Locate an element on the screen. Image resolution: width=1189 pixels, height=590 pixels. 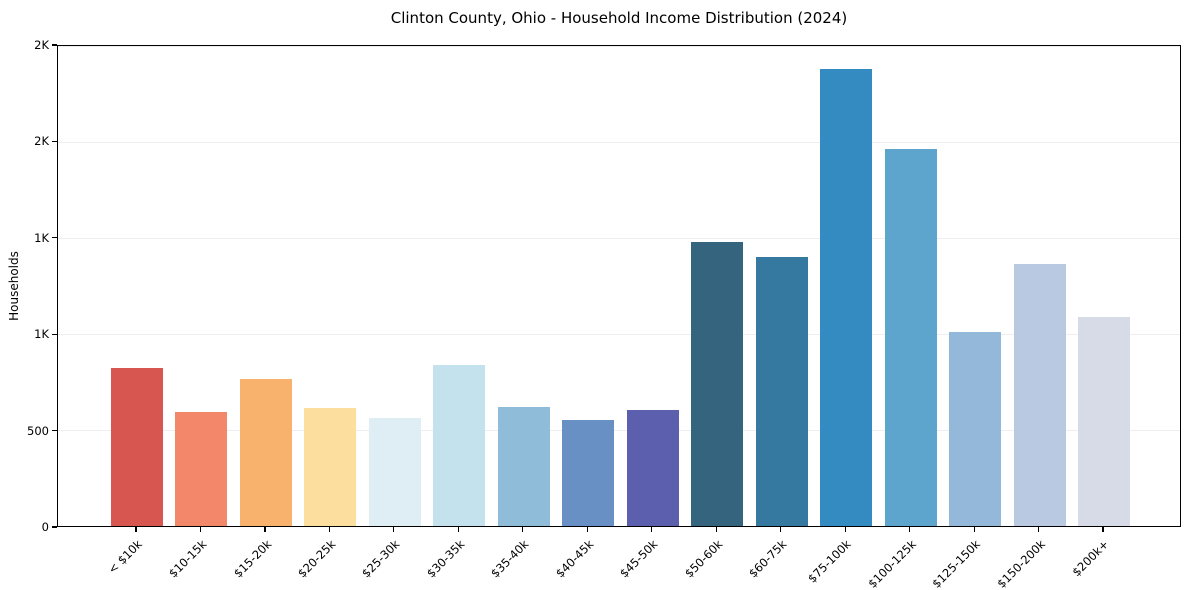
bar--200k- is located at coordinates (1104, 421).